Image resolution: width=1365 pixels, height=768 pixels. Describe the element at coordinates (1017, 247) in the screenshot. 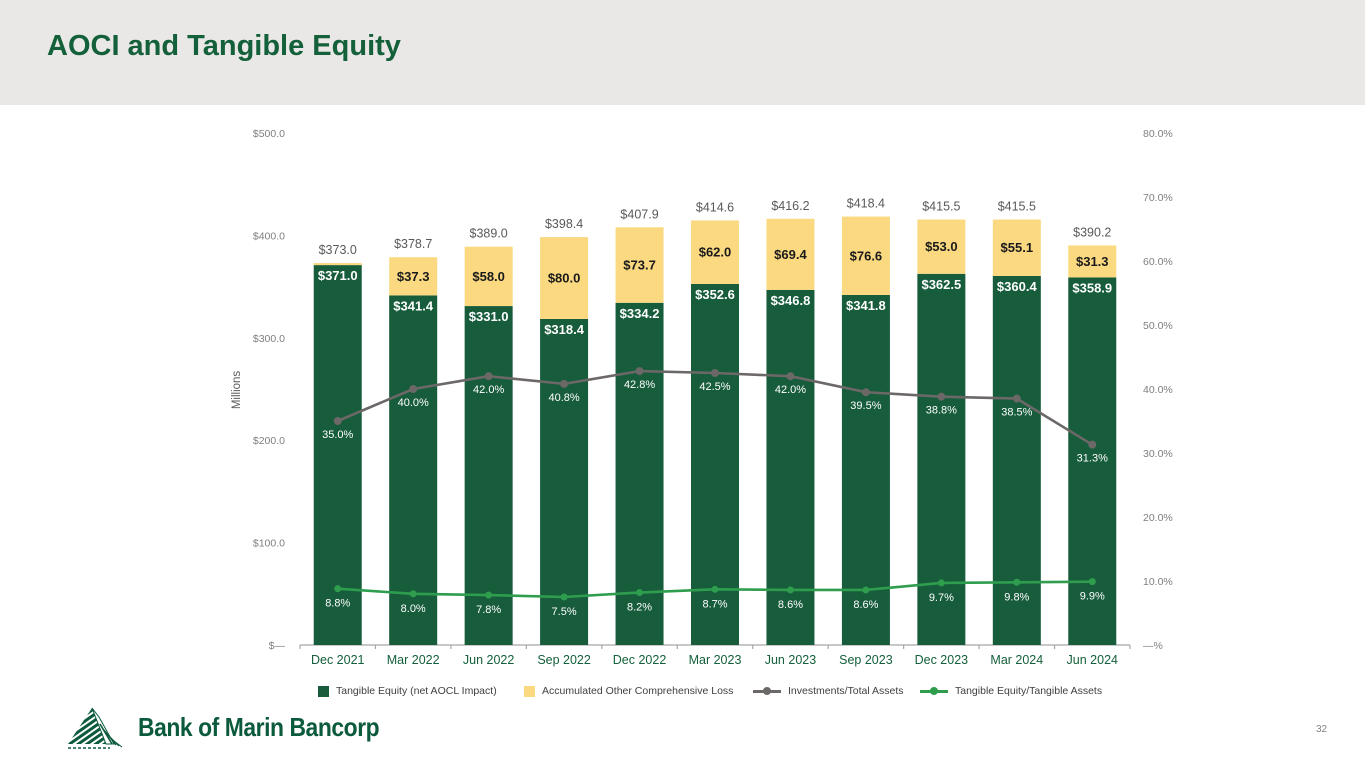

I see `bar-aocl-label: $55.1` at that location.